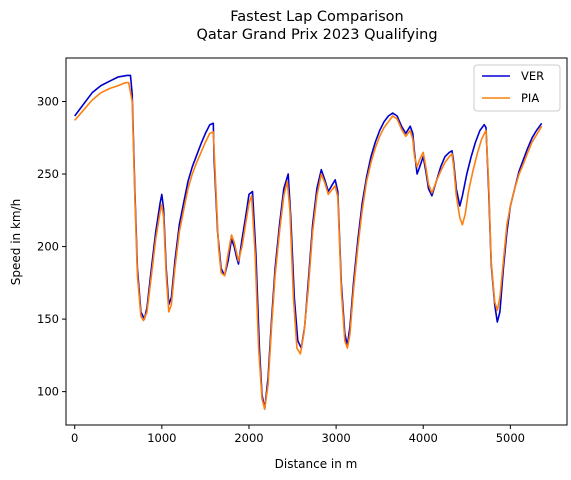  Describe the element at coordinates (16, 242) in the screenshot. I see `y-axis-label: Speed in km/h` at that location.